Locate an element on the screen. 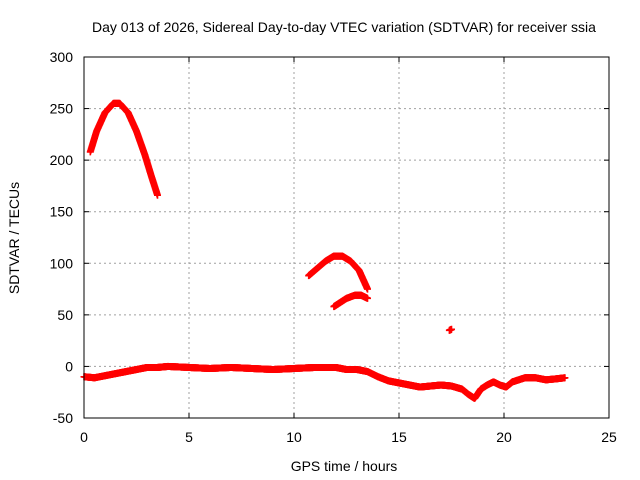 The height and width of the screenshot is (480, 640). y-axis-label: SDTVAR / TECUs is located at coordinates (14, 238).